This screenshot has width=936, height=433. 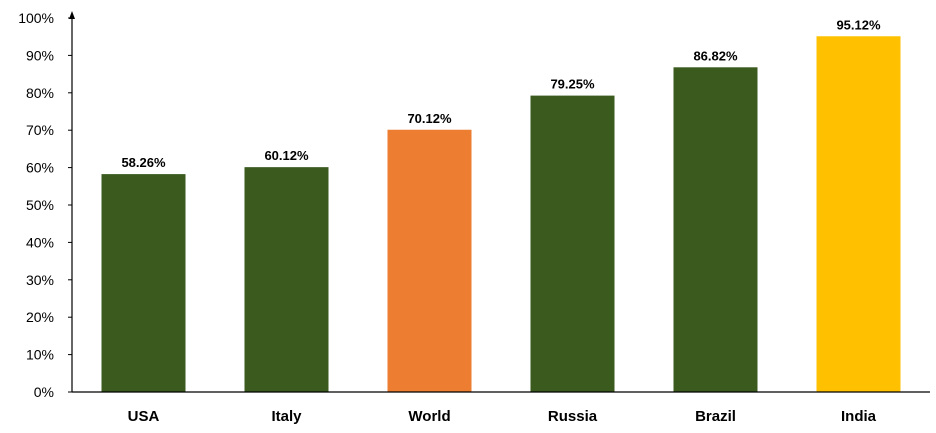 What do you see at coordinates (572, 84) in the screenshot?
I see `value-label-russia: 79.25%` at bounding box center [572, 84].